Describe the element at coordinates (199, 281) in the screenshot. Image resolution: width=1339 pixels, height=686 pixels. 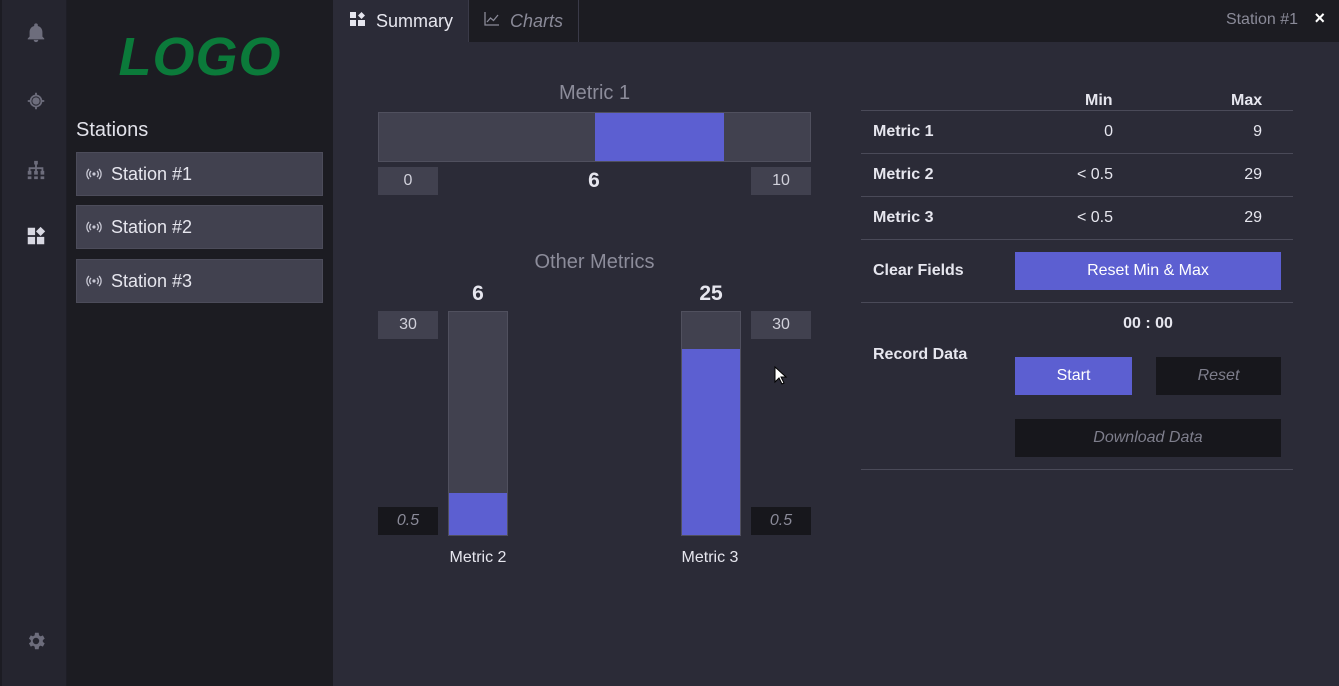
I see `station-item-3: Station #3` at that location.